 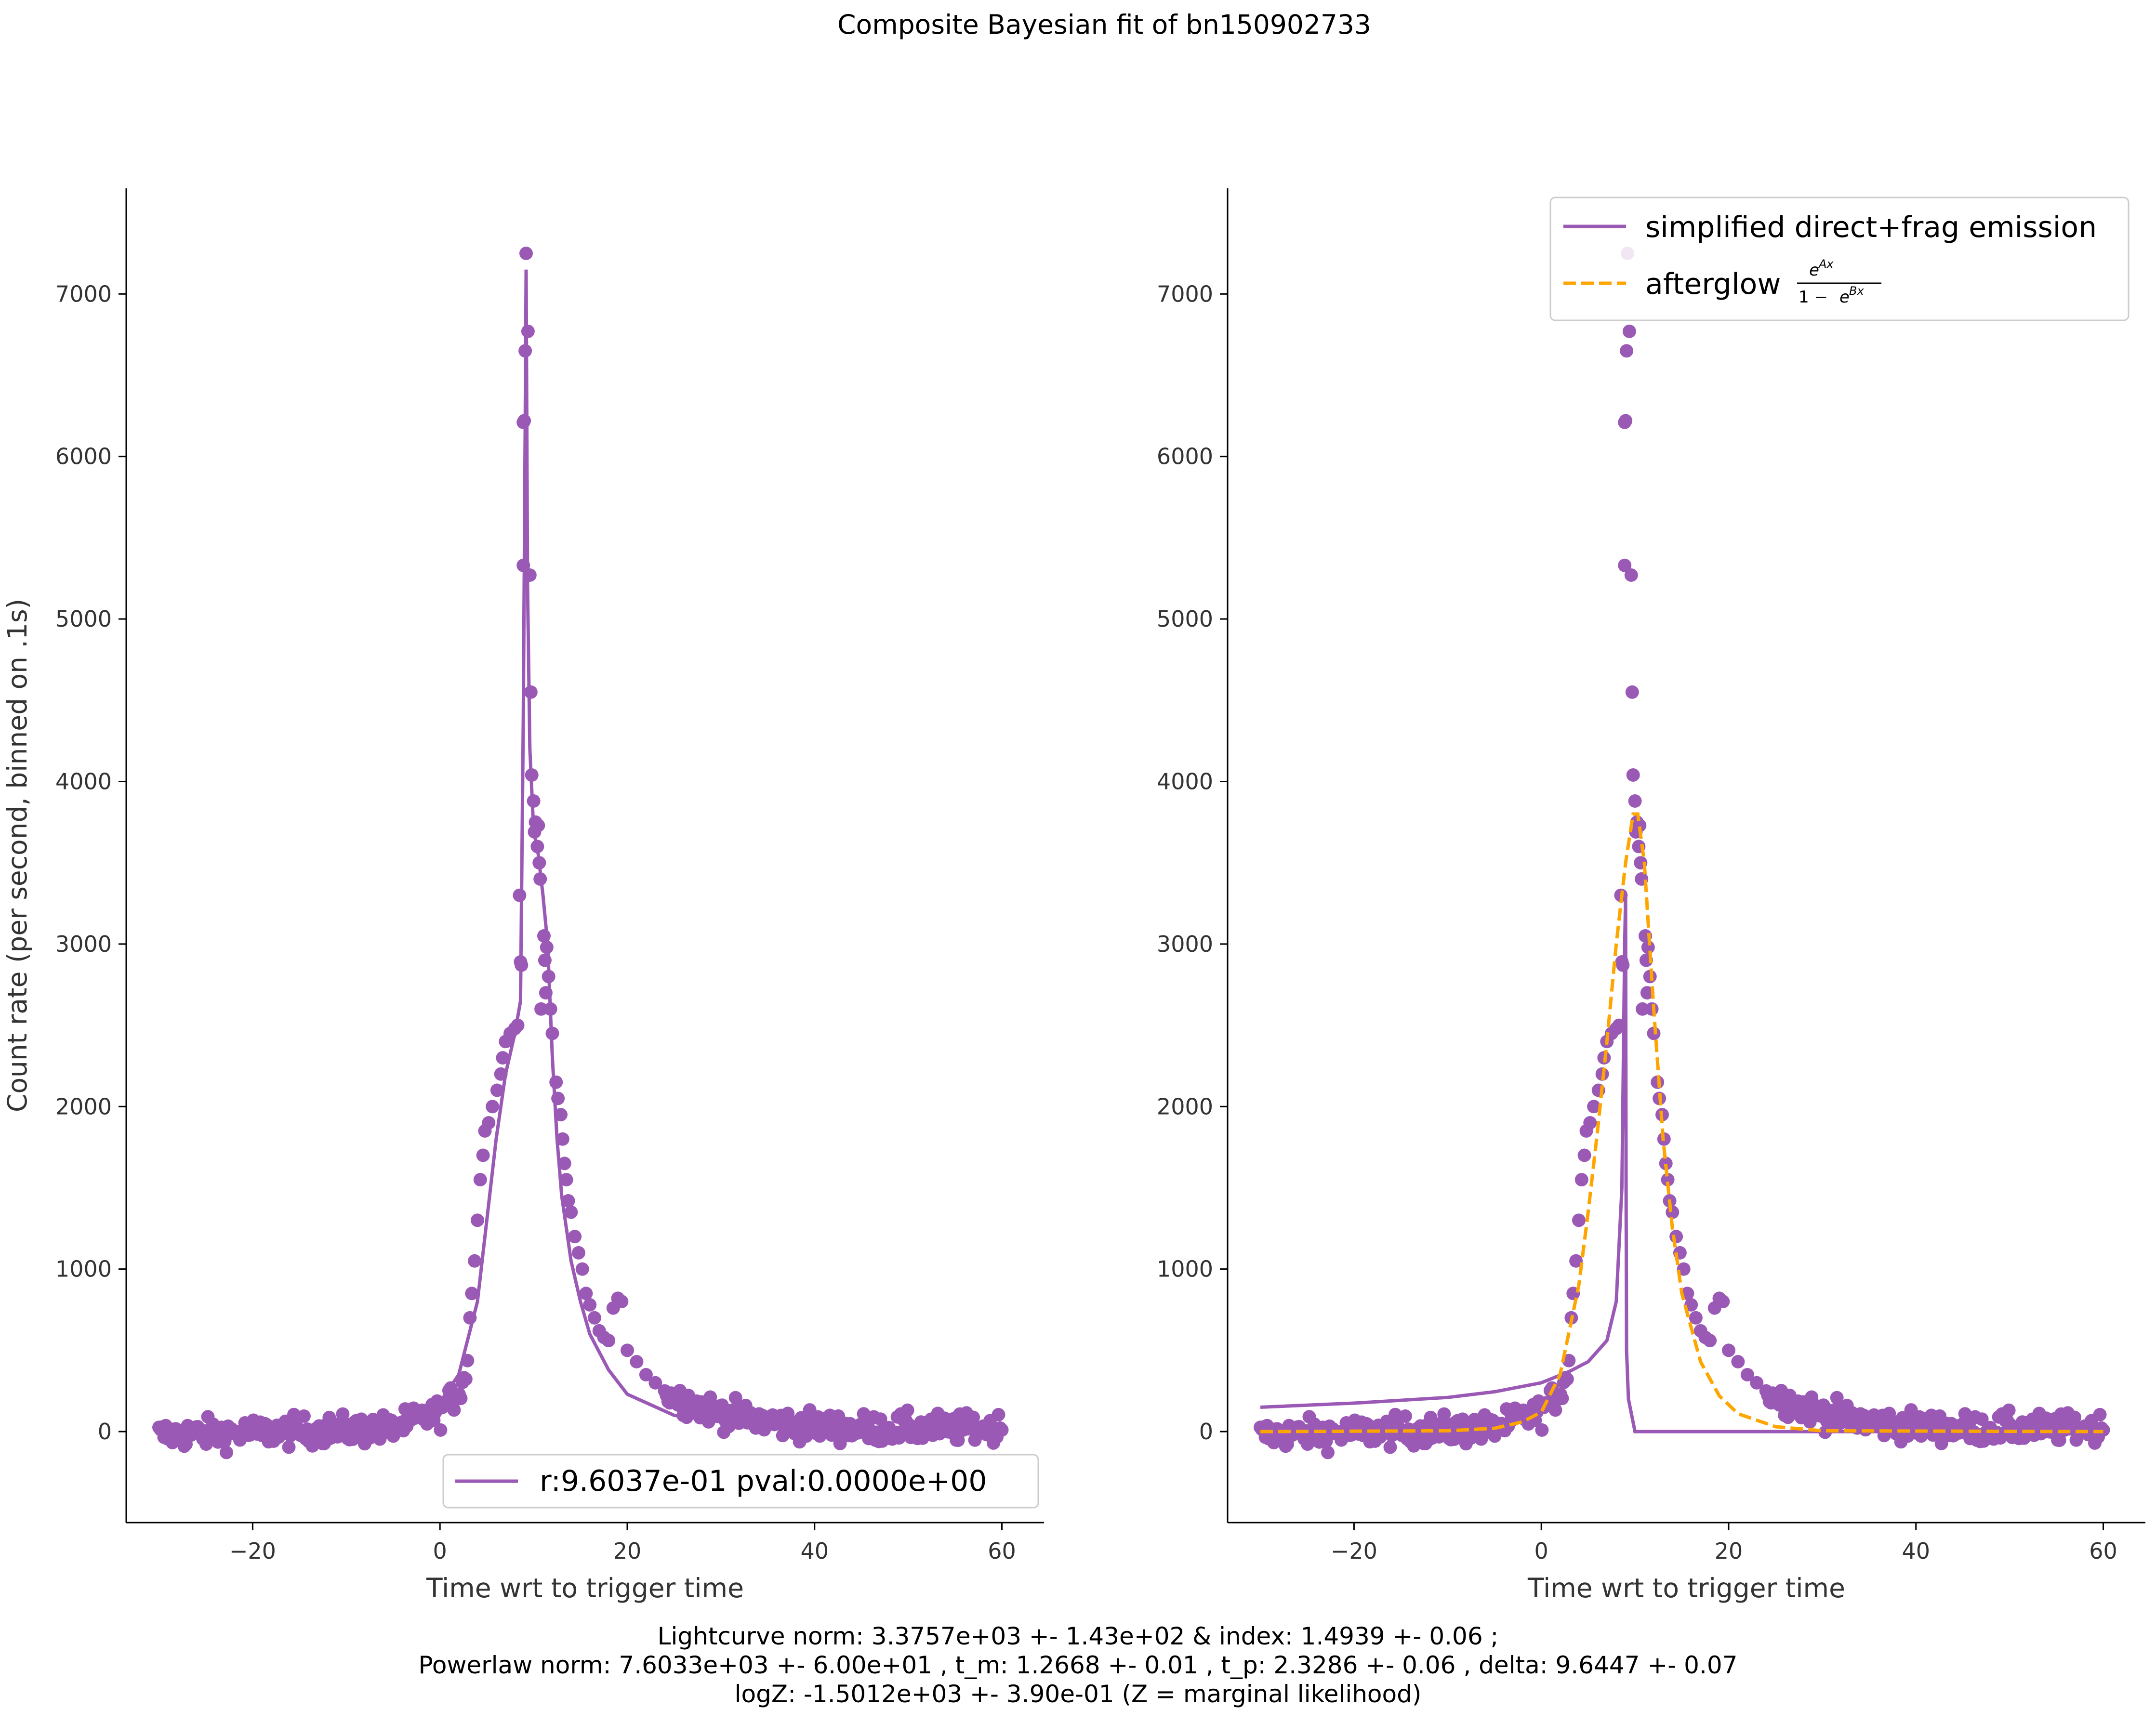 What do you see at coordinates (1814, 271) in the screenshot?
I see `legend-formula-numerator: e` at bounding box center [1814, 271].